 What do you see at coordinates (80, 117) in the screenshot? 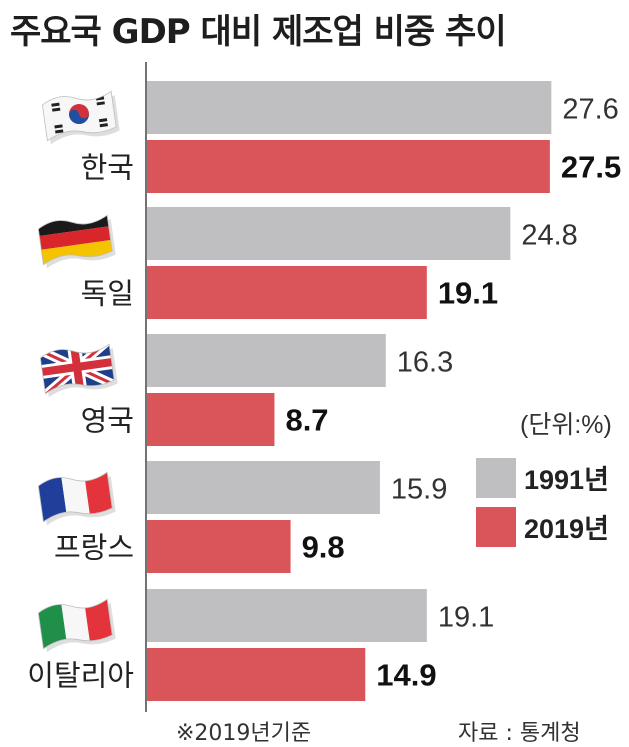
I see `kr-flag-icon` at bounding box center [80, 117].